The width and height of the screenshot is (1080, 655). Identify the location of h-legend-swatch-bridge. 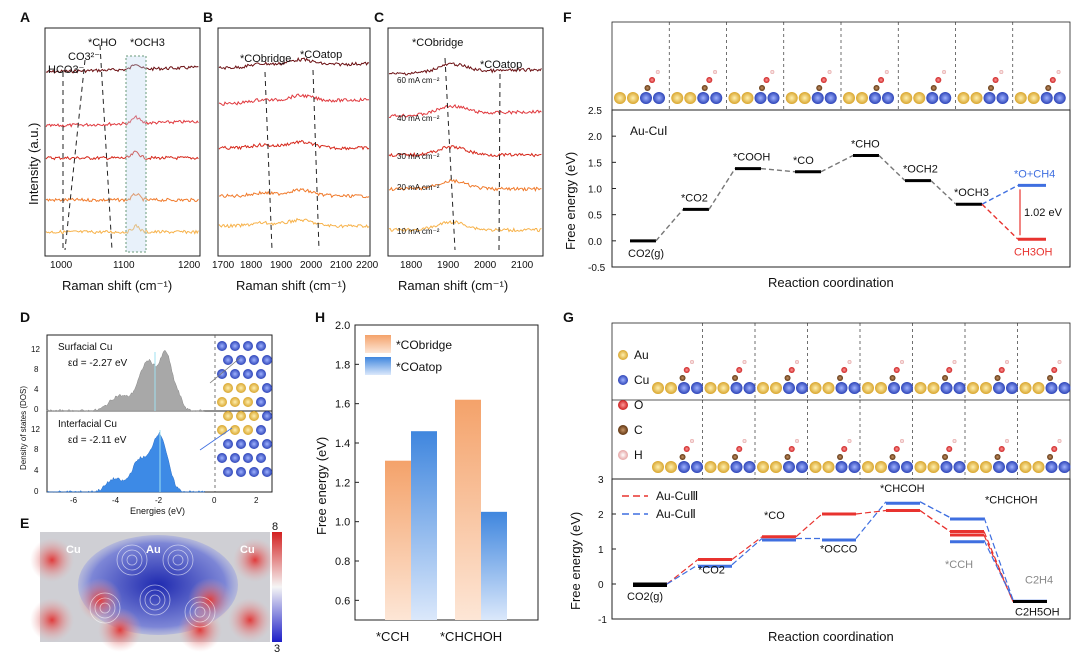
(378, 344).